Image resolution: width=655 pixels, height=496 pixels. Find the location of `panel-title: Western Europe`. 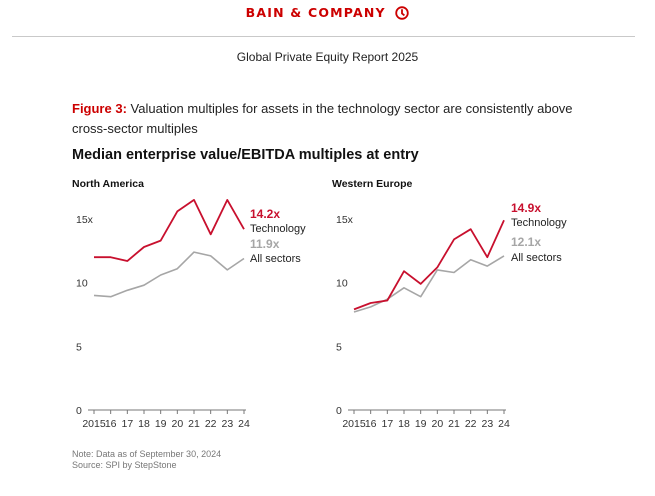

panel-title: Western Europe is located at coordinates (372, 184).